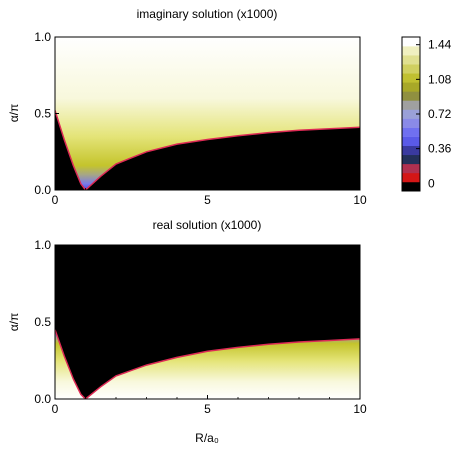 This screenshot has width=460, height=457. I want to click on panel-real-boundary-curve, so click(207, 364).